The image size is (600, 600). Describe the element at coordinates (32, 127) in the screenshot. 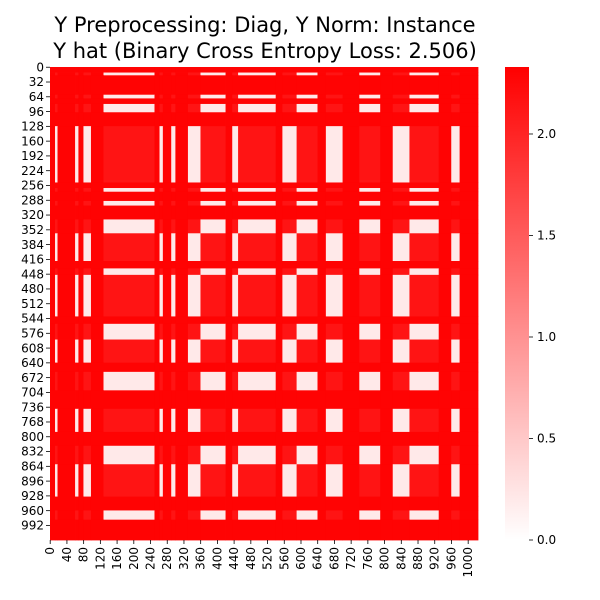

I see `y-tick-label-4: 128` at that location.